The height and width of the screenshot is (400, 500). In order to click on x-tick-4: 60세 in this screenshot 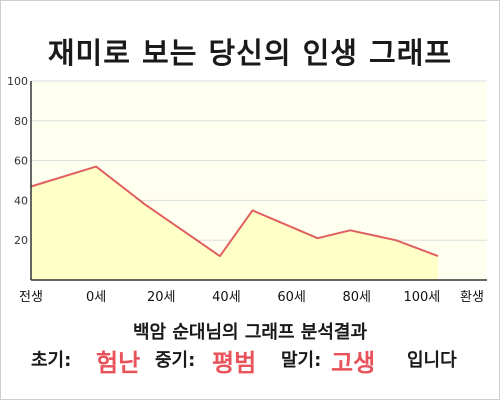, I will do `click(291, 297)`.